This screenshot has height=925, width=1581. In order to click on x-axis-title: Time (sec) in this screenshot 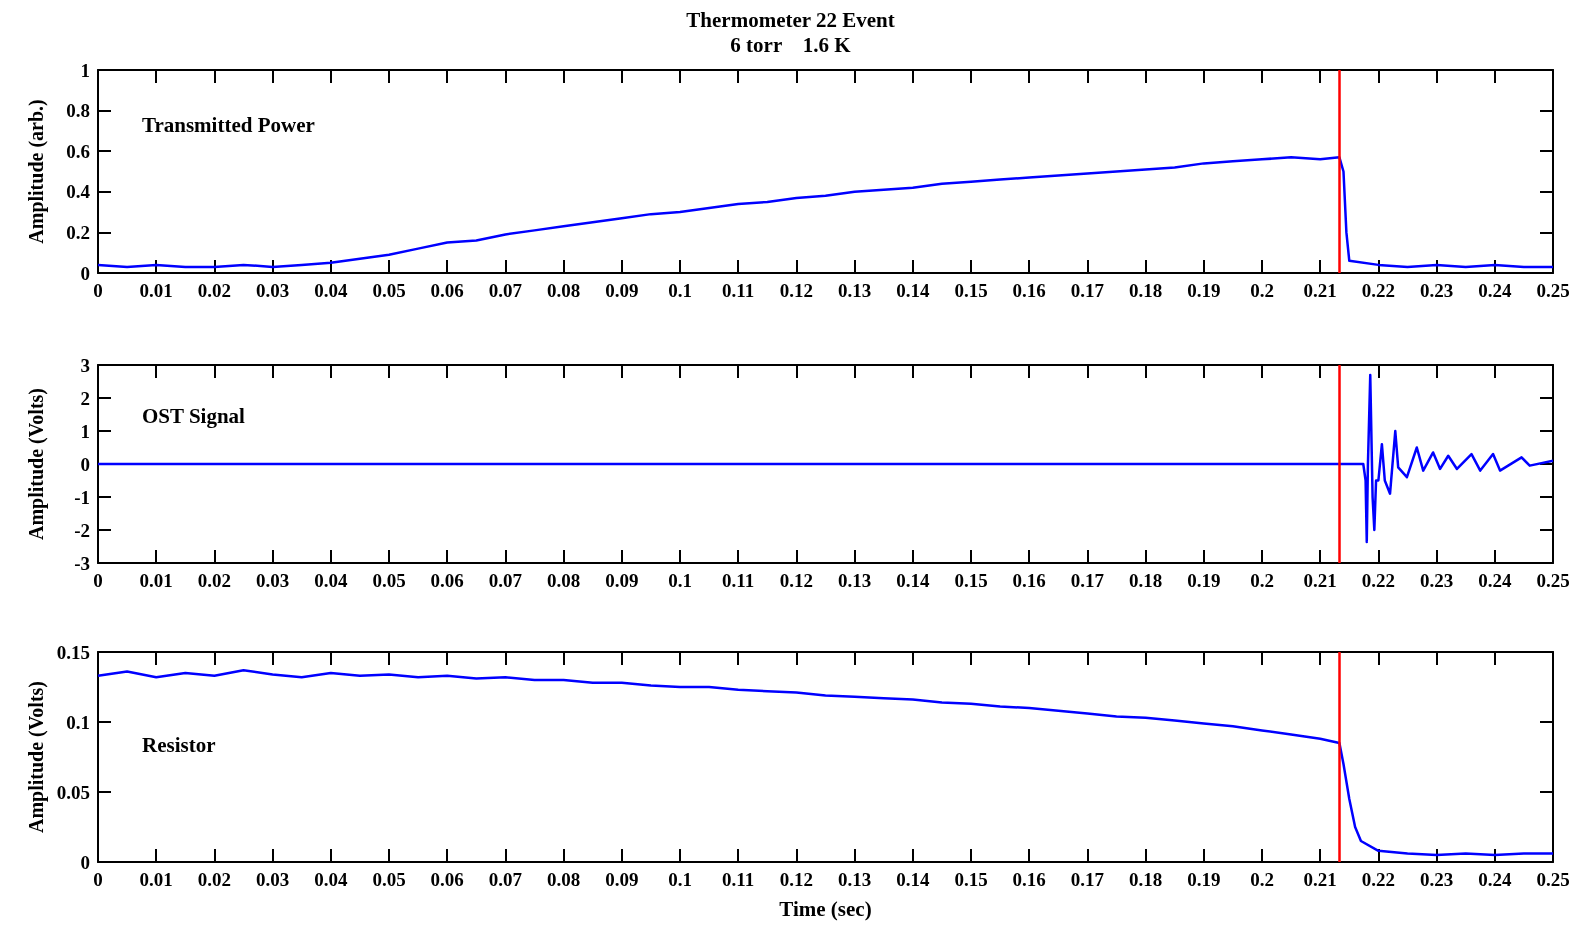, I will do `click(825, 908)`.